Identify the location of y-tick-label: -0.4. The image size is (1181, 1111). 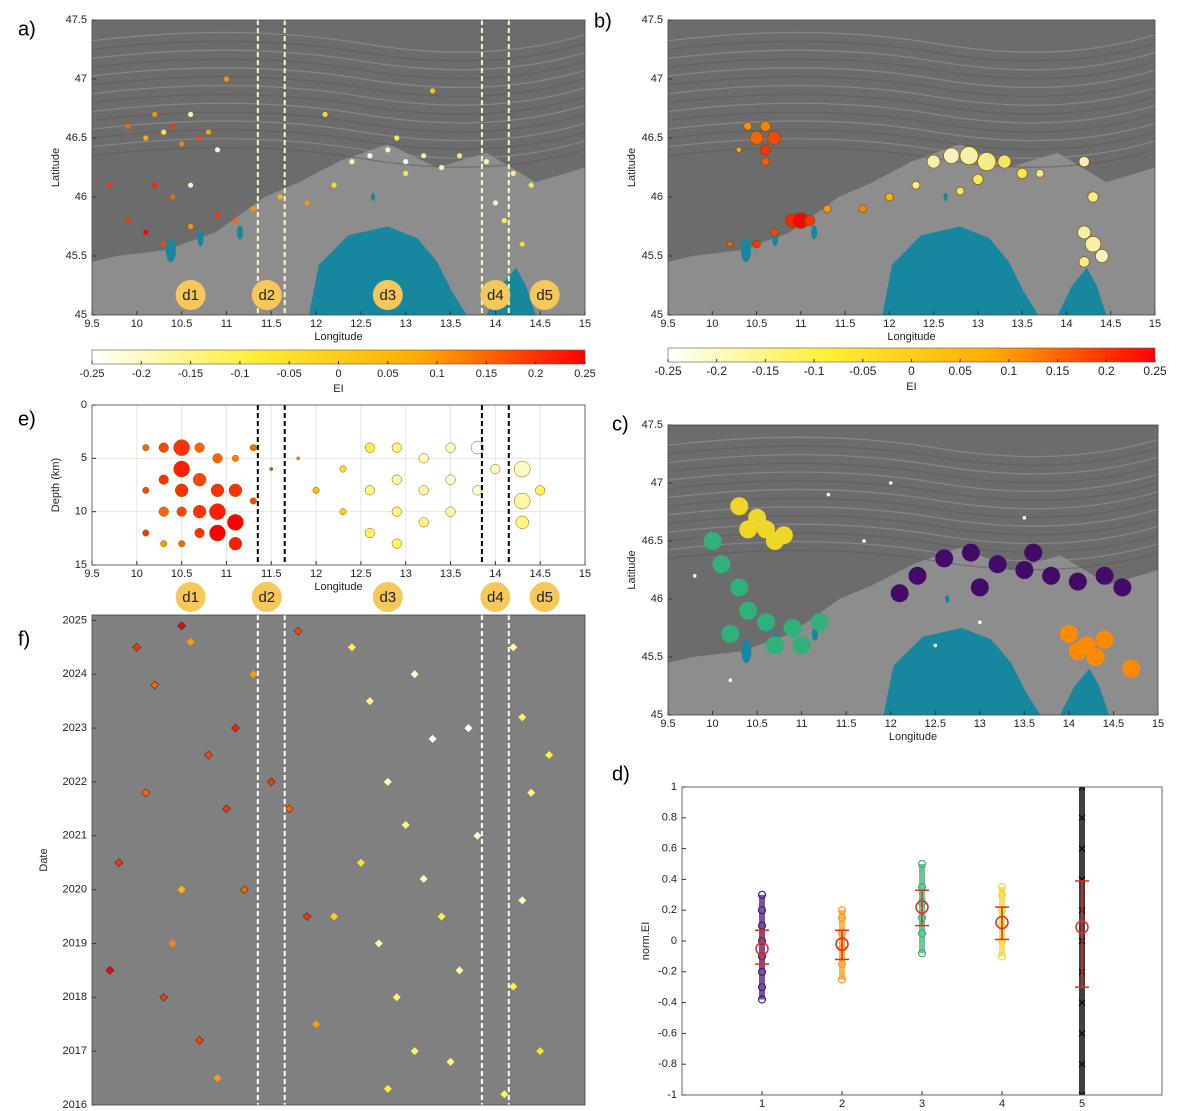
(667, 1003).